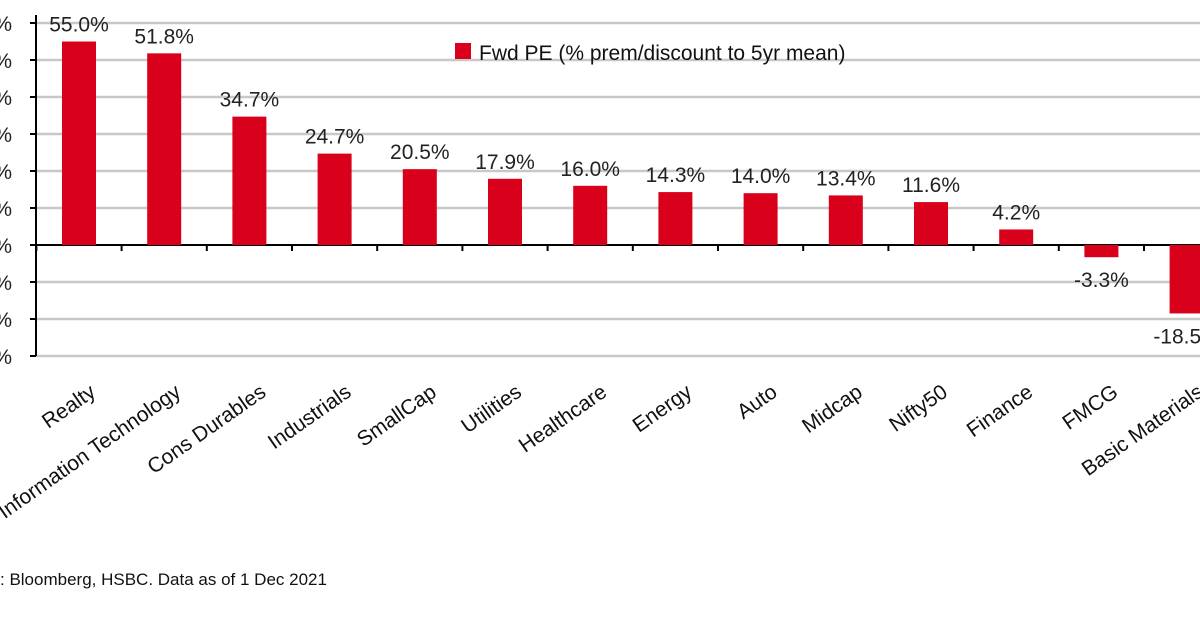 Image resolution: width=1200 pixels, height=630 pixels. Describe the element at coordinates (463, 51) in the screenshot. I see `legend-swatch` at that location.